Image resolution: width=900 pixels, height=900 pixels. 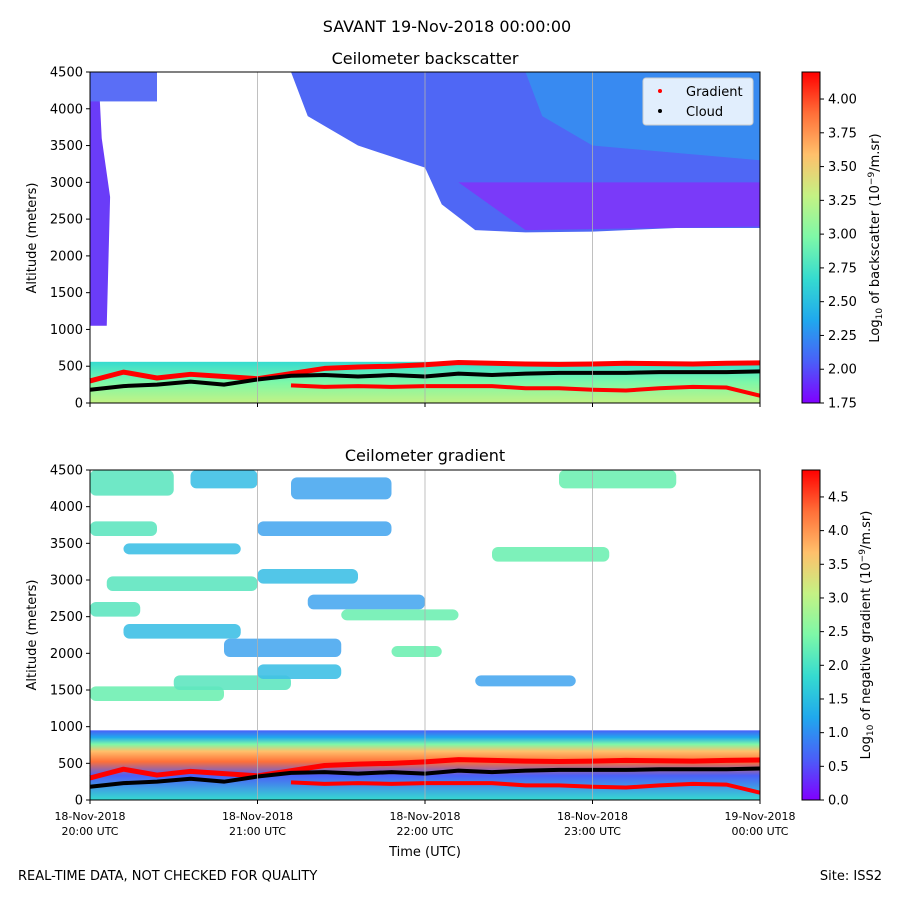 I want to click on backscatter-cloud-base, so click(x=609, y=206).